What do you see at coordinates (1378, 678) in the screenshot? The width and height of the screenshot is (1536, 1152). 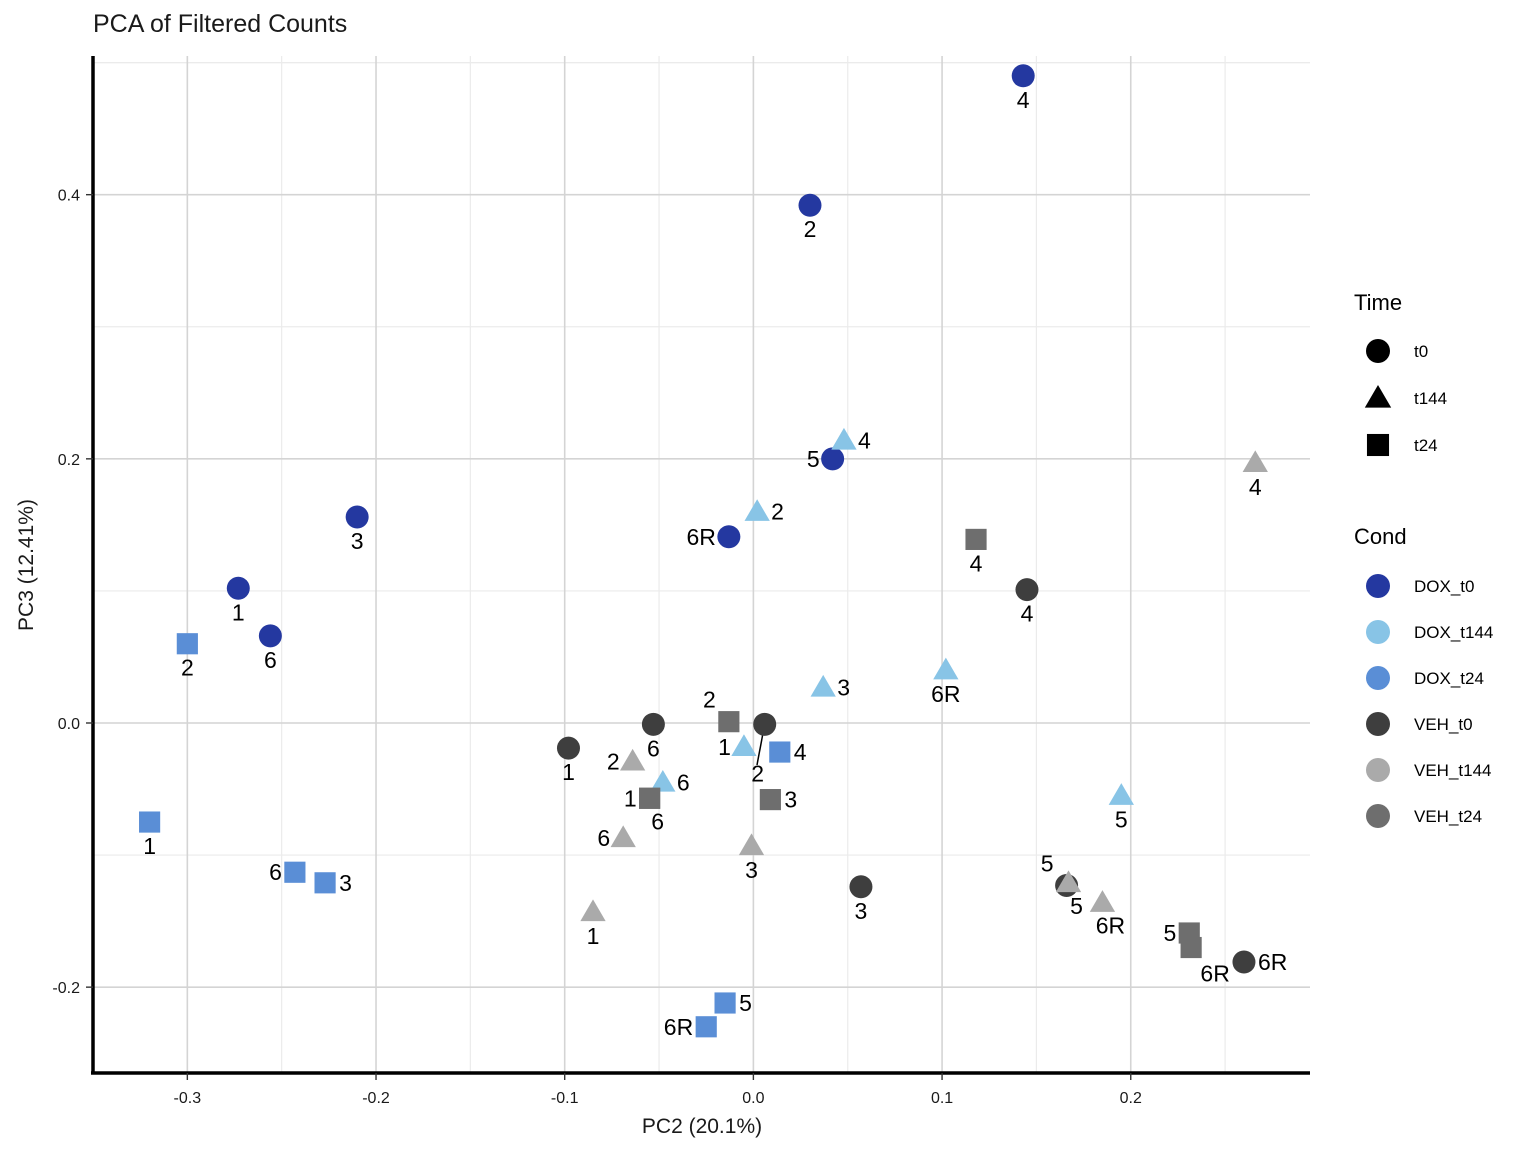 I see `legend-cond-key-DOX_t24` at bounding box center [1378, 678].